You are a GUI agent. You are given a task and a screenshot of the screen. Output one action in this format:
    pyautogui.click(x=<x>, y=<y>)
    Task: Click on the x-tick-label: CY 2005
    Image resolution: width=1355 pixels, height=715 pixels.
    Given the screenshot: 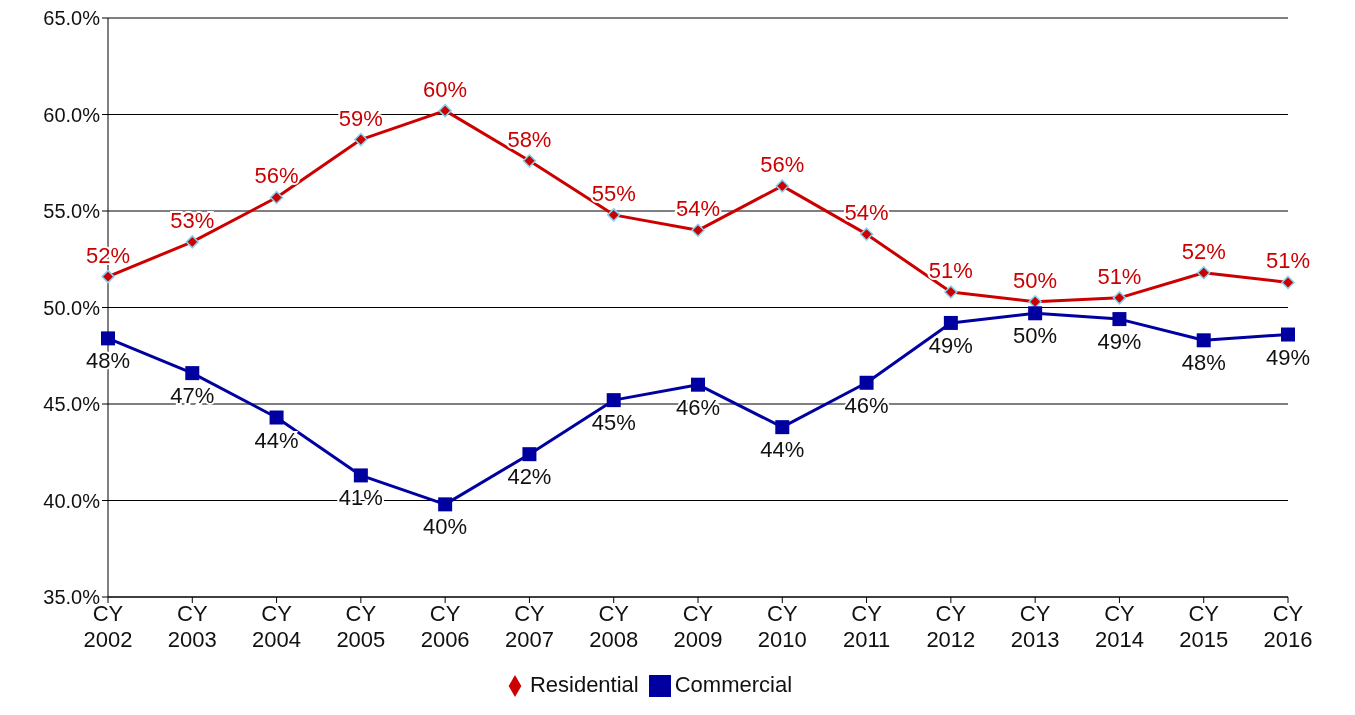 What is the action you would take?
    pyautogui.click(x=361, y=626)
    